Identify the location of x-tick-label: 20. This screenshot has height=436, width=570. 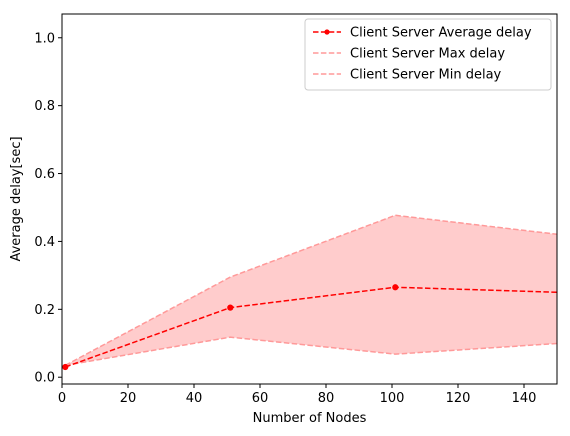
(128, 398).